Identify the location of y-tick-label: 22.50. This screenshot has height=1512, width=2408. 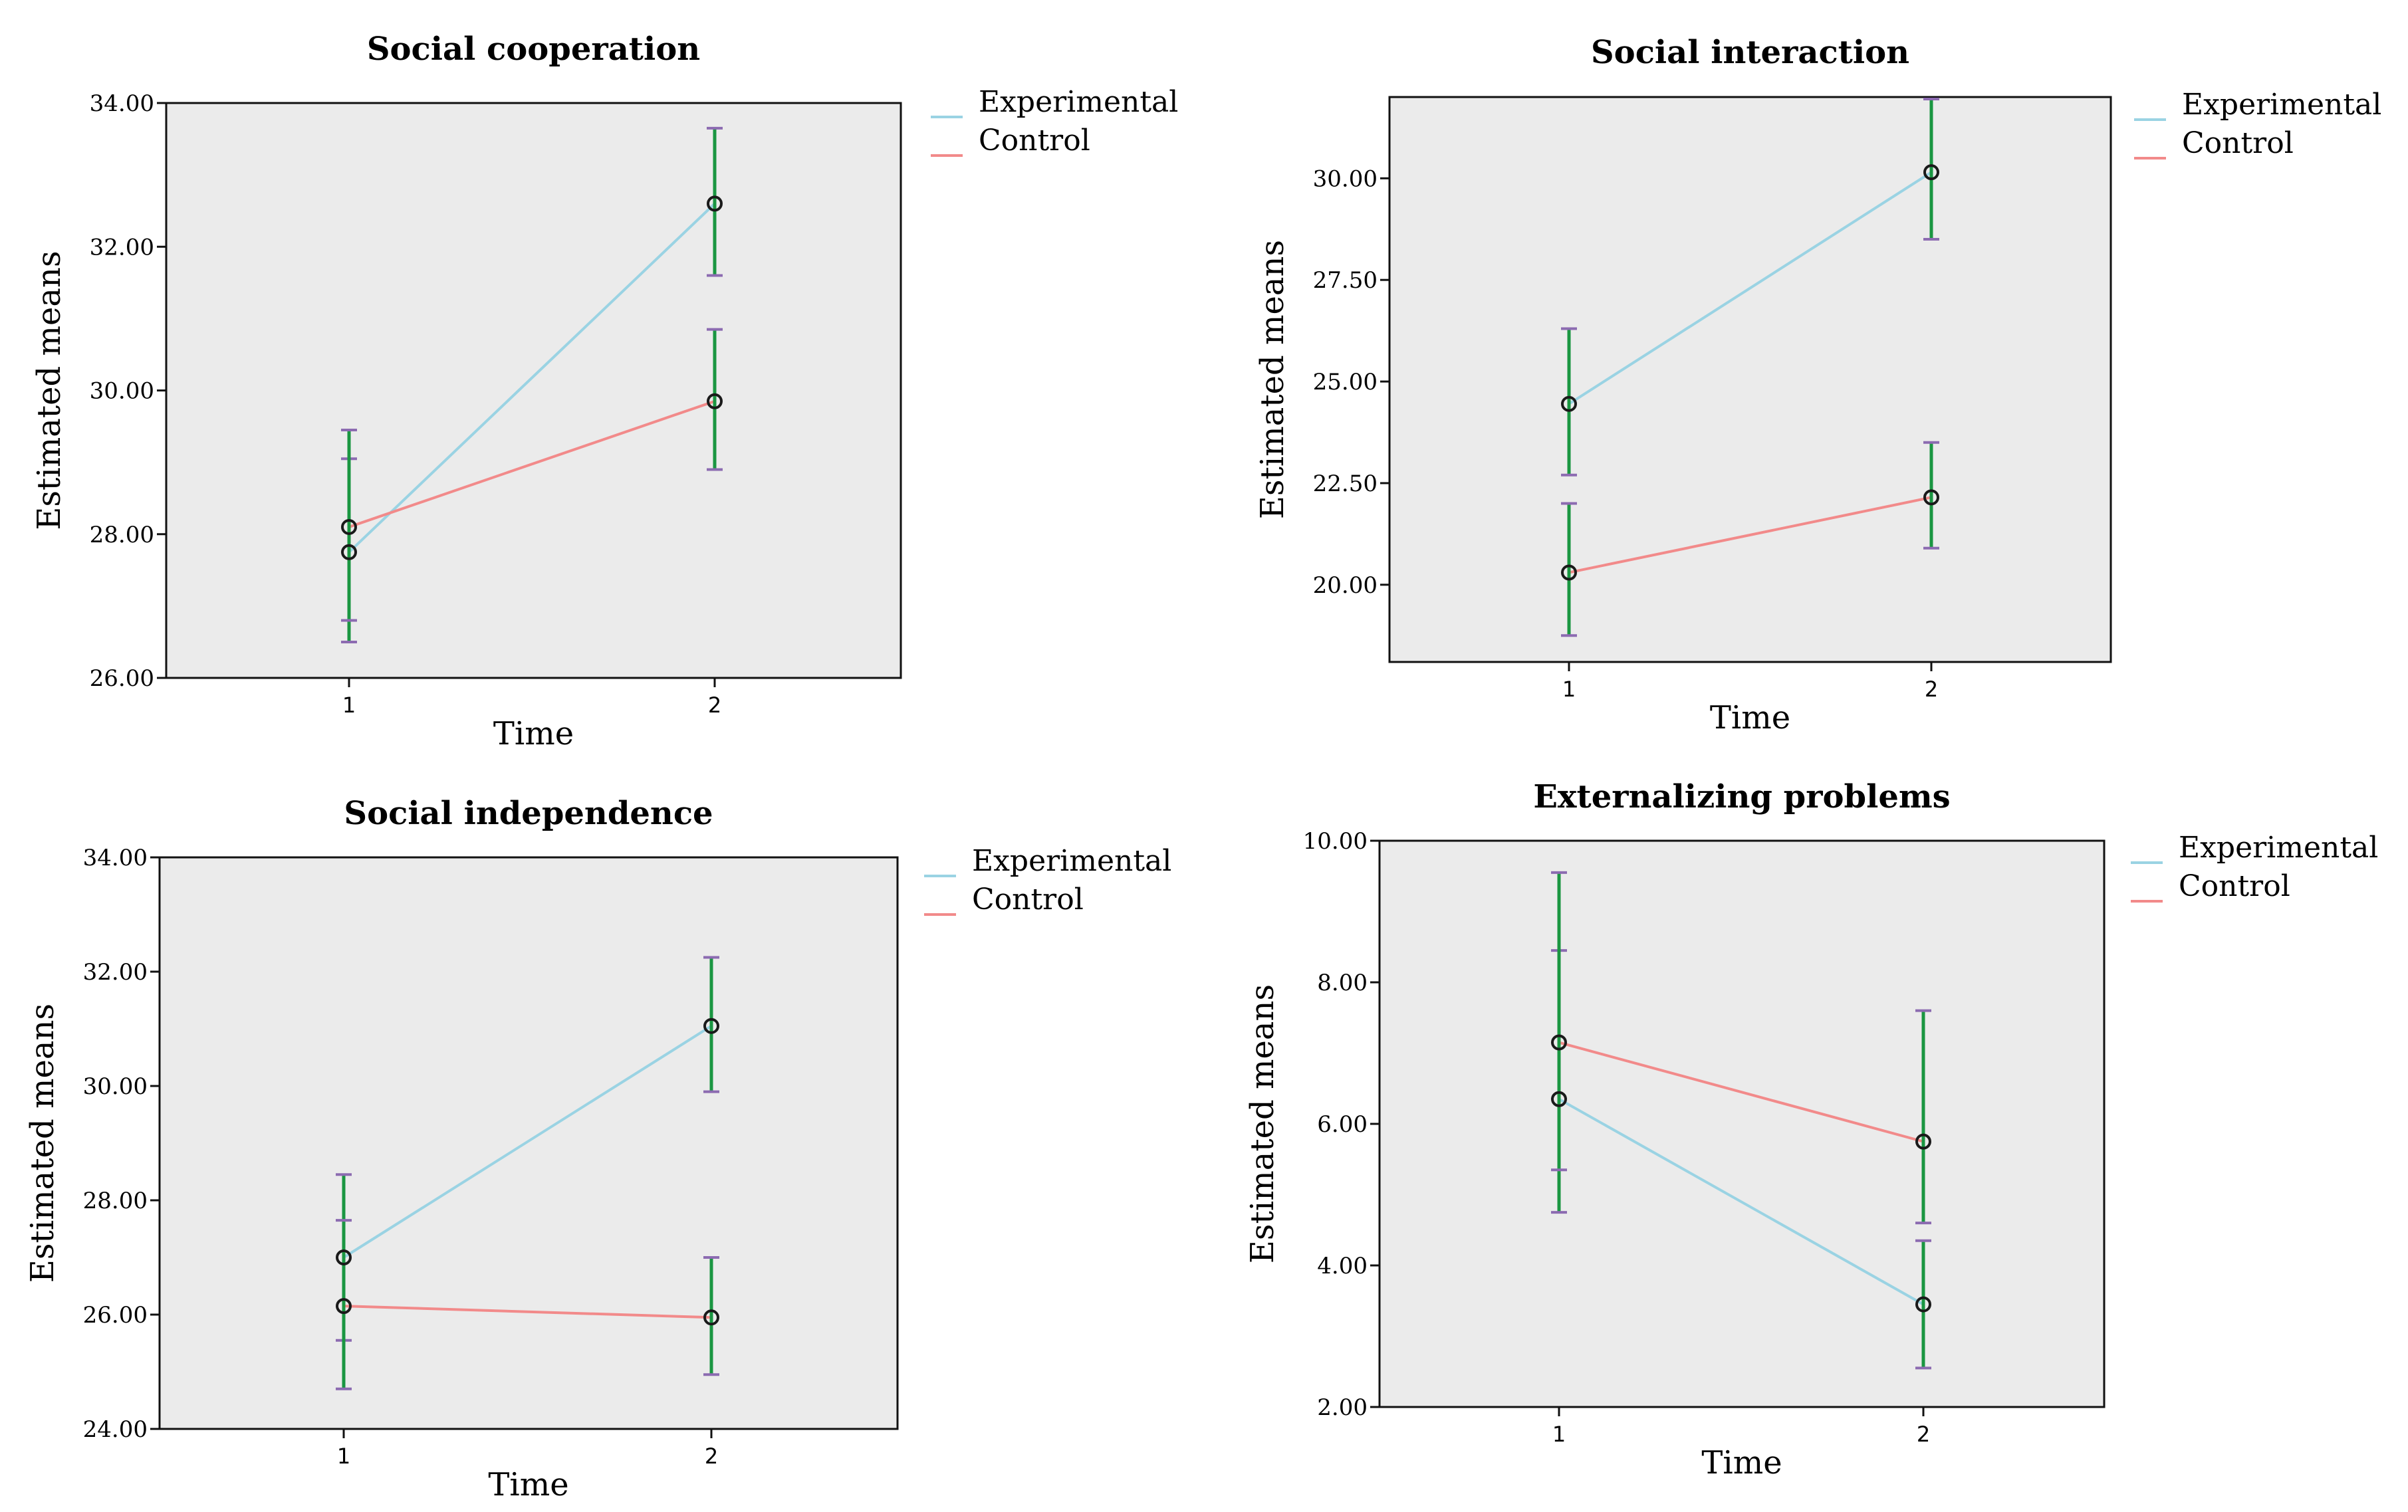
(1345, 484).